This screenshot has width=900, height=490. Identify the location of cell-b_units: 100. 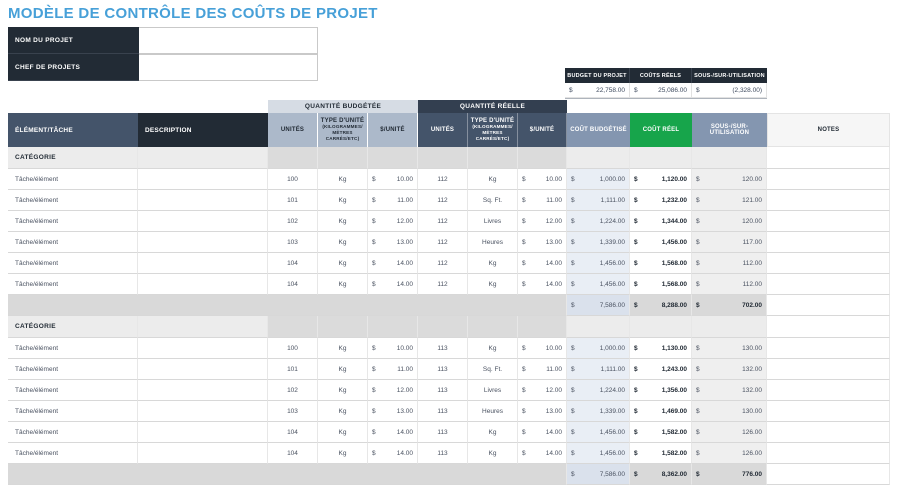
(293, 348).